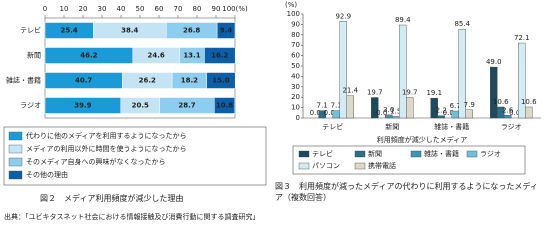 The width and height of the screenshot is (547, 240). I want to click on value-label: 13.1, so click(191, 56).